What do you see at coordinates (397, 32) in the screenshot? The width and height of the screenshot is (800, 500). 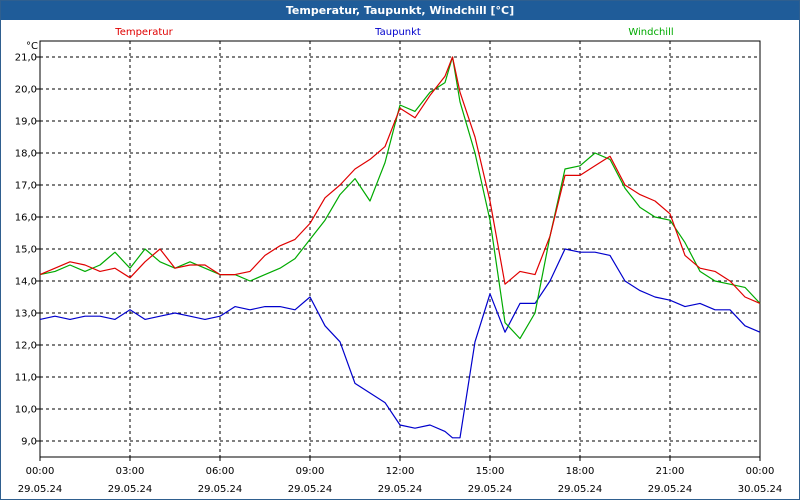 I see `legend-taupunkt: Taupunkt` at bounding box center [397, 32].